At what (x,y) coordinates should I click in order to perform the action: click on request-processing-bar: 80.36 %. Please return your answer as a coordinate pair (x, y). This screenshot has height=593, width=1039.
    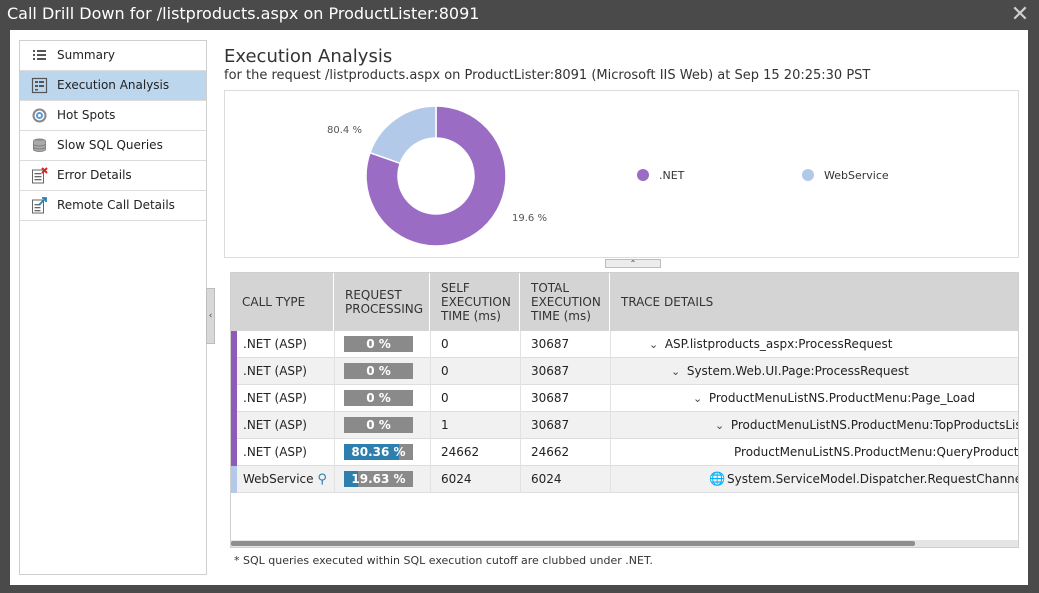
    Looking at the image, I should click on (378, 452).